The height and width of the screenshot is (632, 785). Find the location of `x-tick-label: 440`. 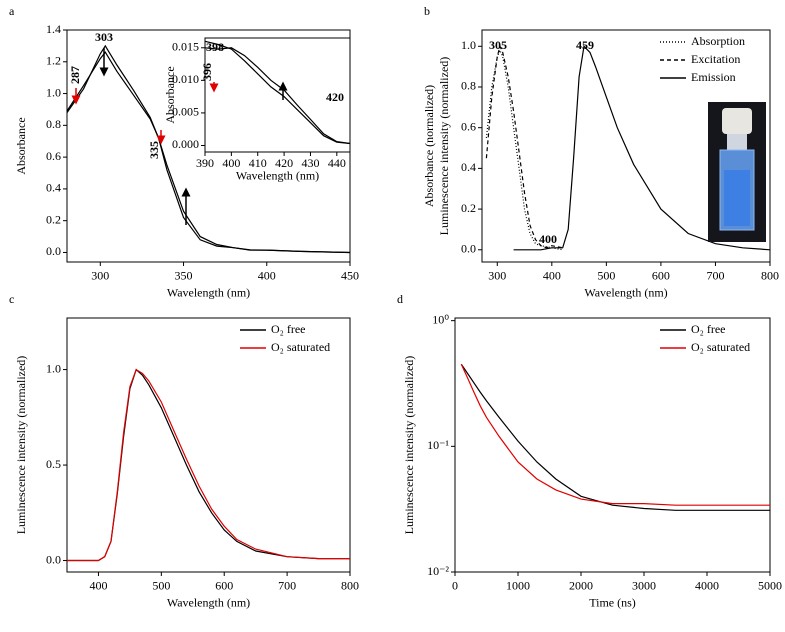

x-tick-label: 440 is located at coordinates (337, 163).